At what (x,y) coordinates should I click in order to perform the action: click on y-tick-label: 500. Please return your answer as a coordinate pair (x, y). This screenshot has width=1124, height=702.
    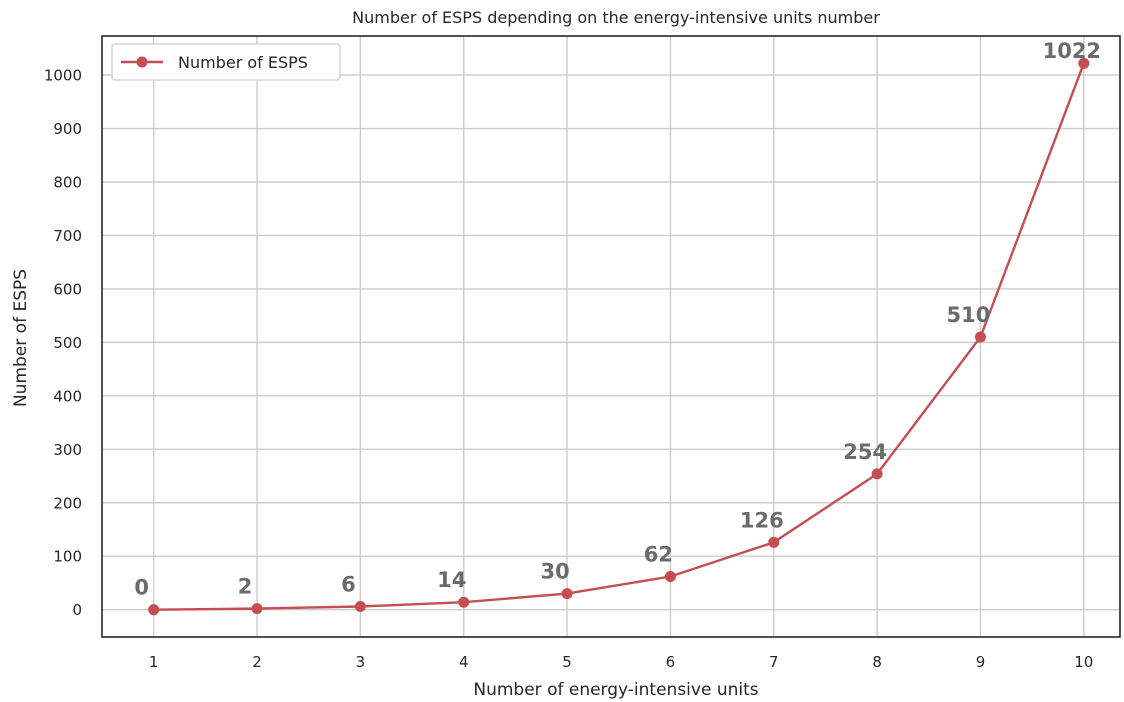
    Looking at the image, I should click on (67, 343).